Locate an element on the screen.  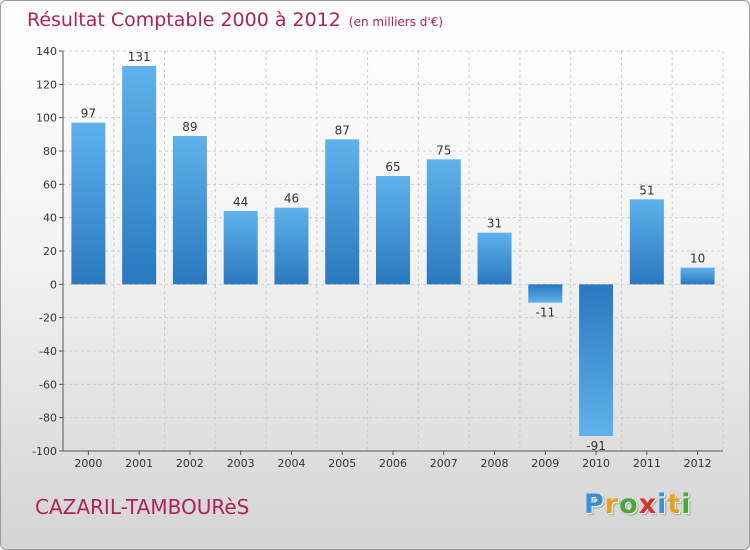
logo-letter: o is located at coordinates (629, 504).